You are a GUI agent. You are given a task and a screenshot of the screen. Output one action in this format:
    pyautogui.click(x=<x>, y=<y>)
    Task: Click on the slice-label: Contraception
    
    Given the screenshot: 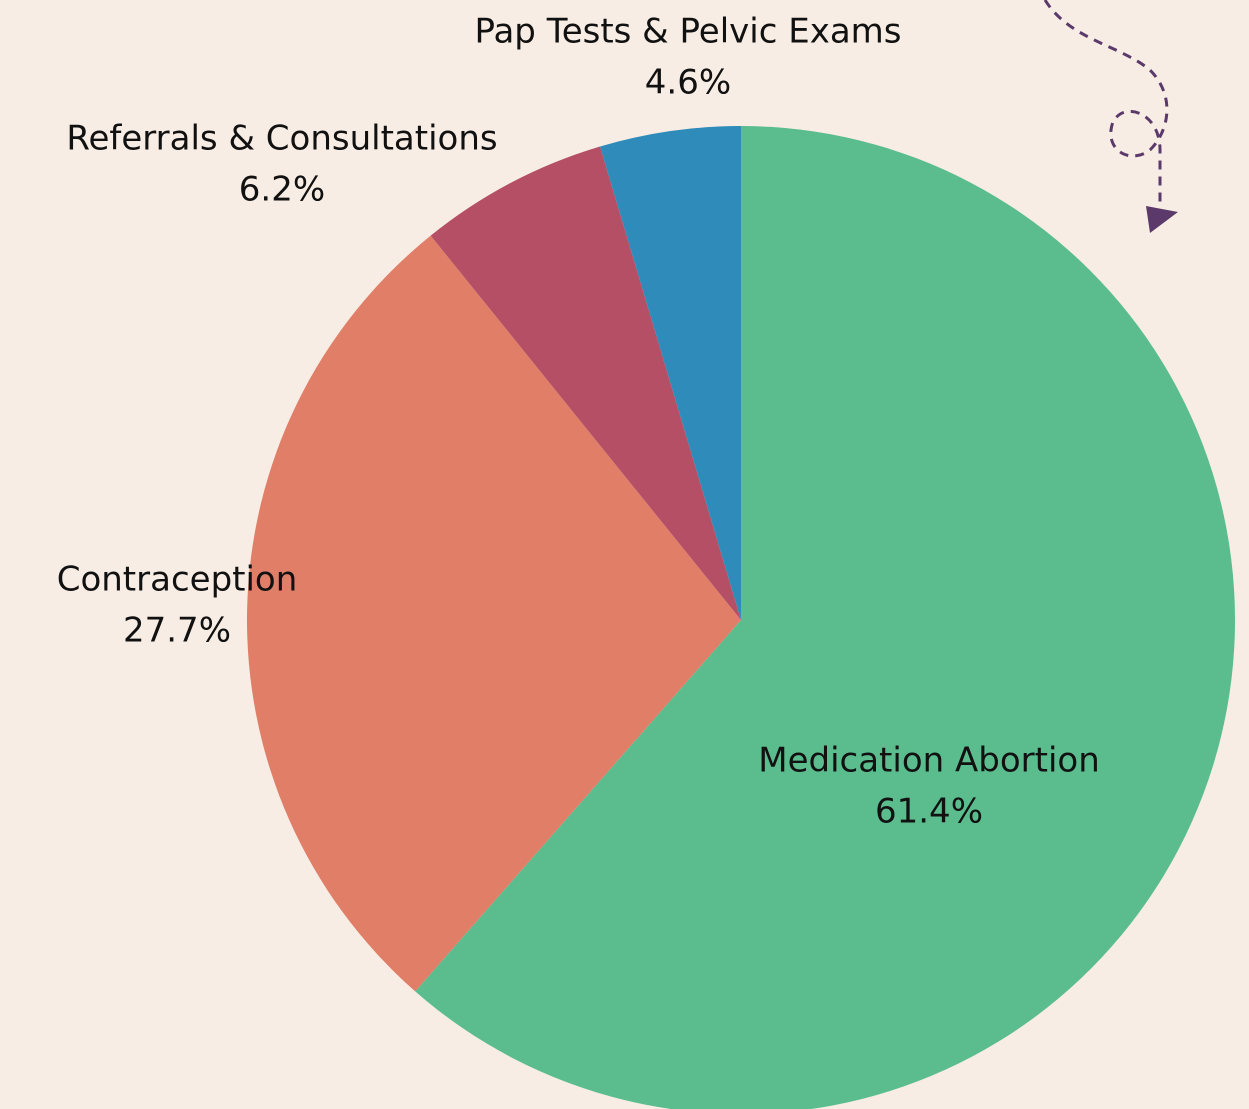 What is the action you would take?
    pyautogui.click(x=177, y=580)
    